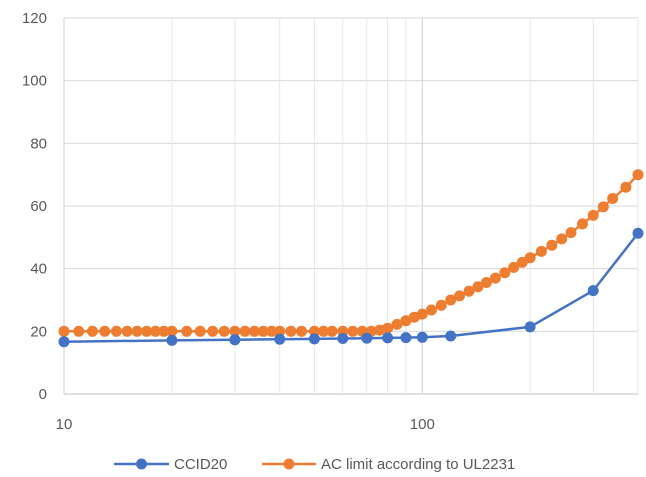 The height and width of the screenshot is (477, 646). I want to click on y-tick-label: 20, so click(38, 331).